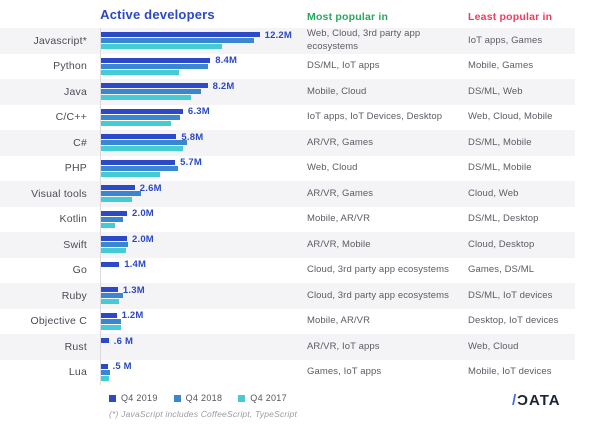  I want to click on most-popular-cell: DS/ML, IoT apps, so click(343, 66).